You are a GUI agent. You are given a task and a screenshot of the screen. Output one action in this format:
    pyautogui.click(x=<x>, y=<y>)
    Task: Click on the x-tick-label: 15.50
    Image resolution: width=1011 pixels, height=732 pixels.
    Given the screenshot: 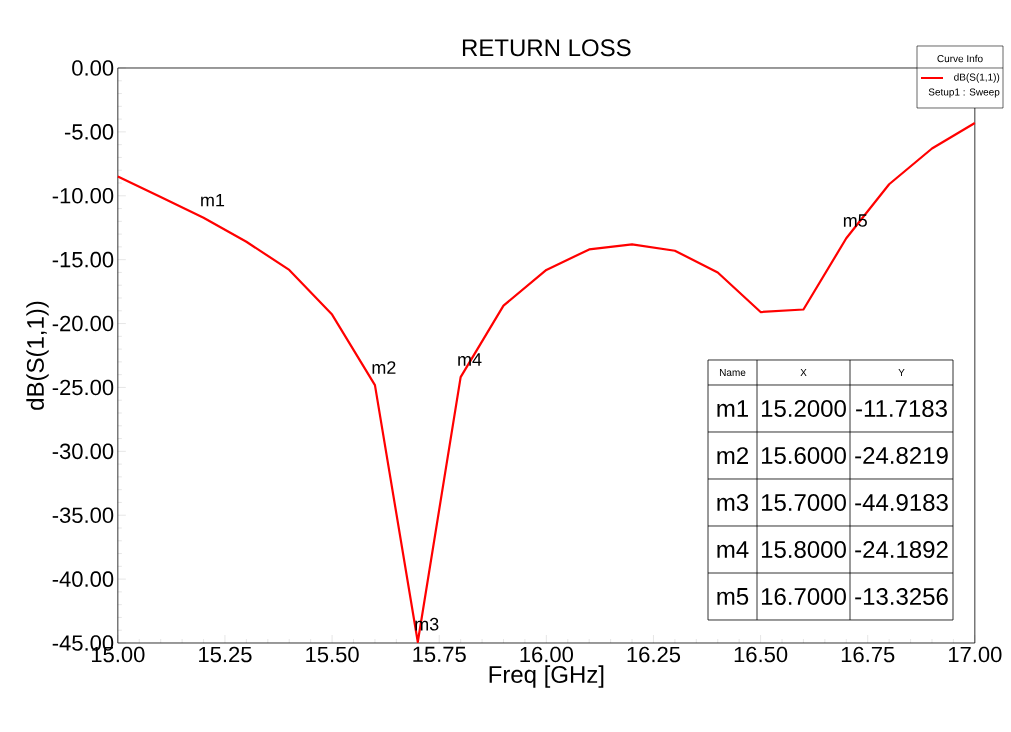 What is the action you would take?
    pyautogui.click(x=332, y=654)
    